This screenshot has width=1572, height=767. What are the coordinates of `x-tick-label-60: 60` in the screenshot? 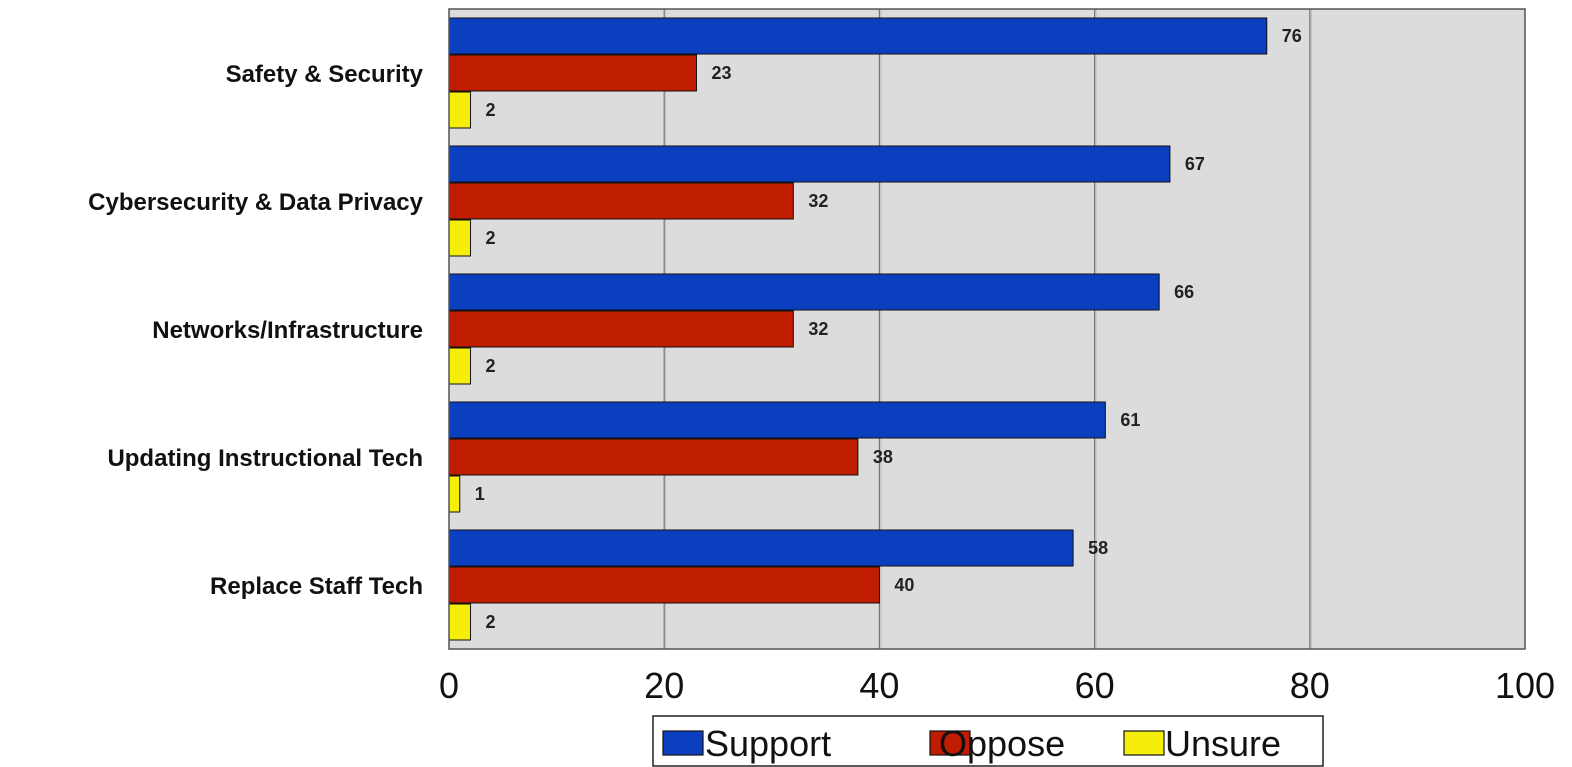 It's located at (1095, 685).